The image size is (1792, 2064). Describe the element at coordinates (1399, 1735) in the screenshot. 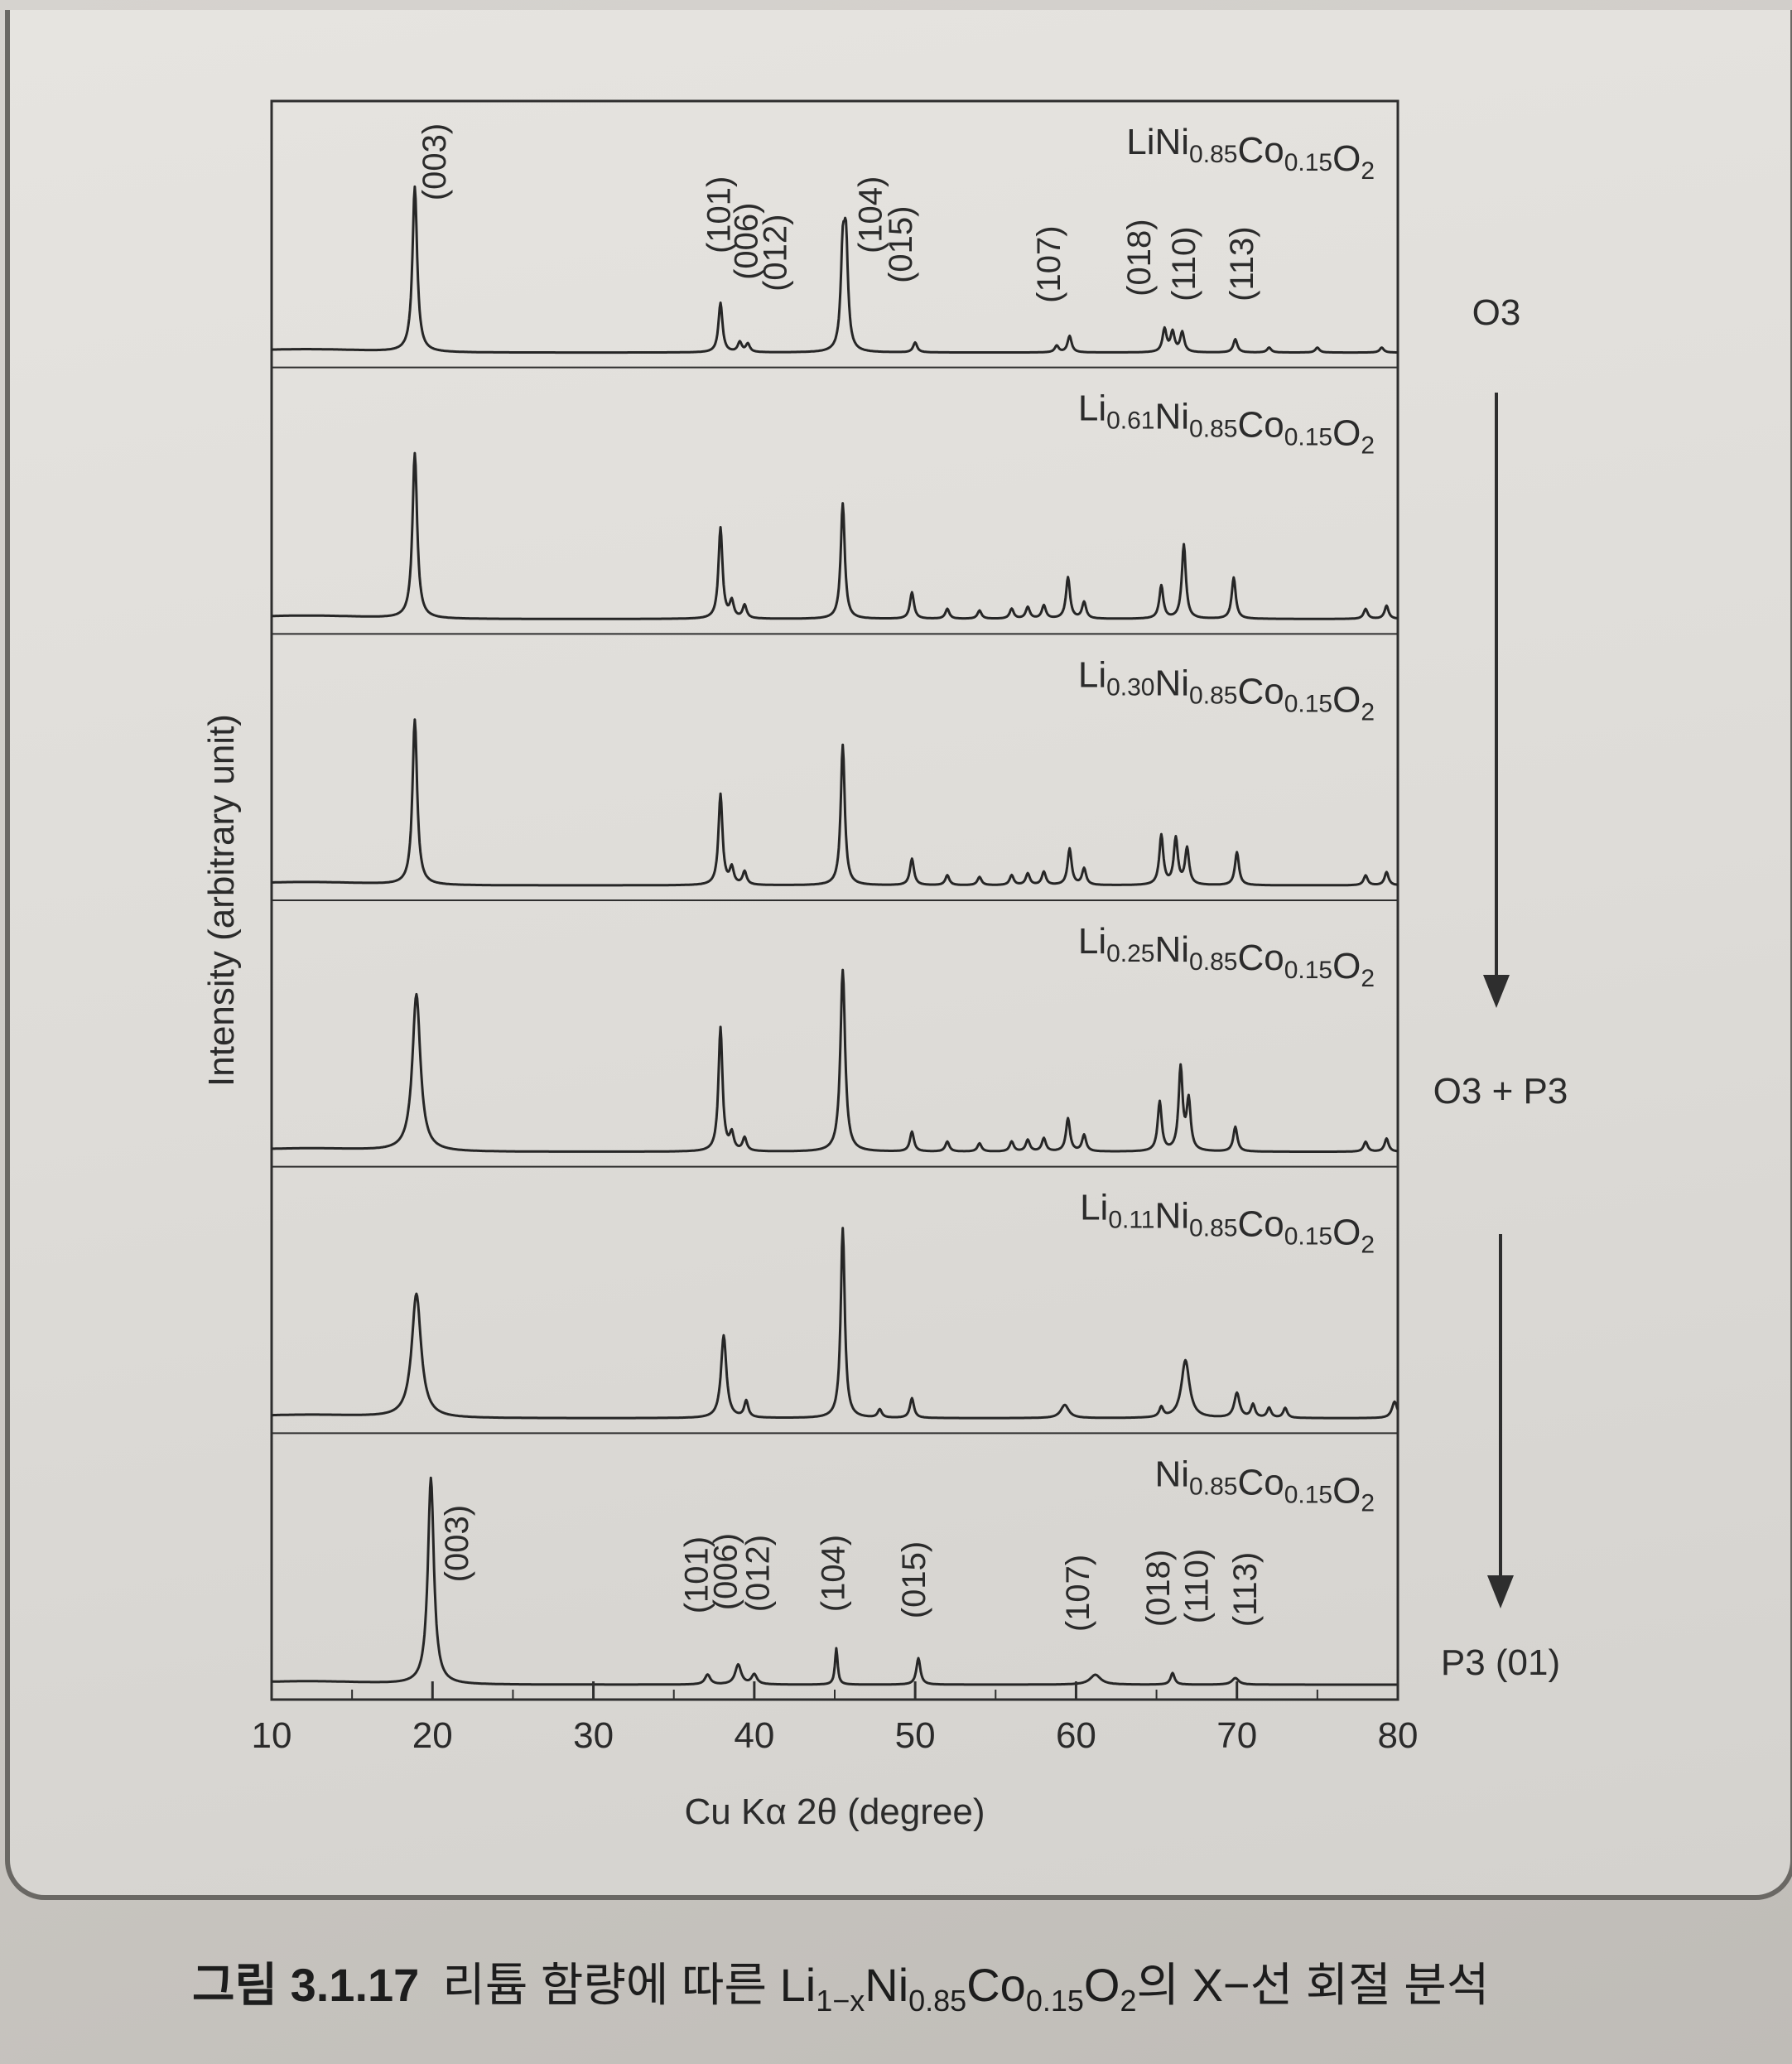

I see `x-tick-label: 80` at that location.